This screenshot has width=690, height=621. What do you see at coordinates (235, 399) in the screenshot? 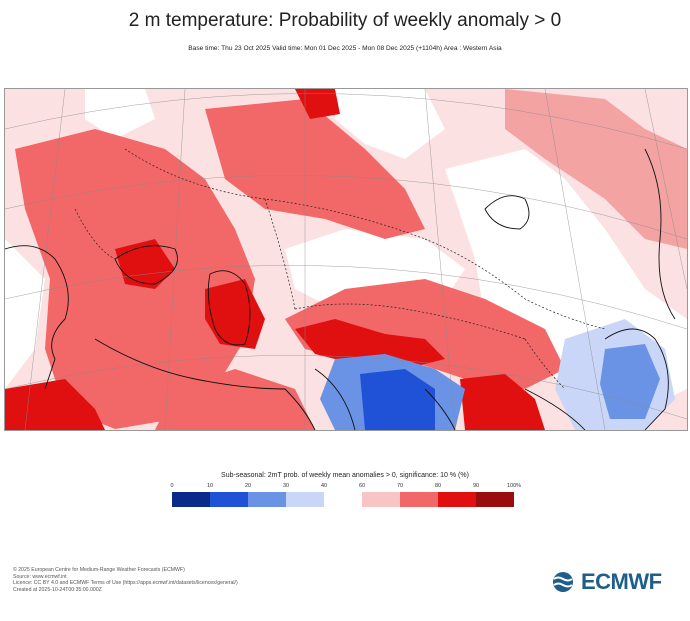
I see `warm-area-arabia` at bounding box center [235, 399].